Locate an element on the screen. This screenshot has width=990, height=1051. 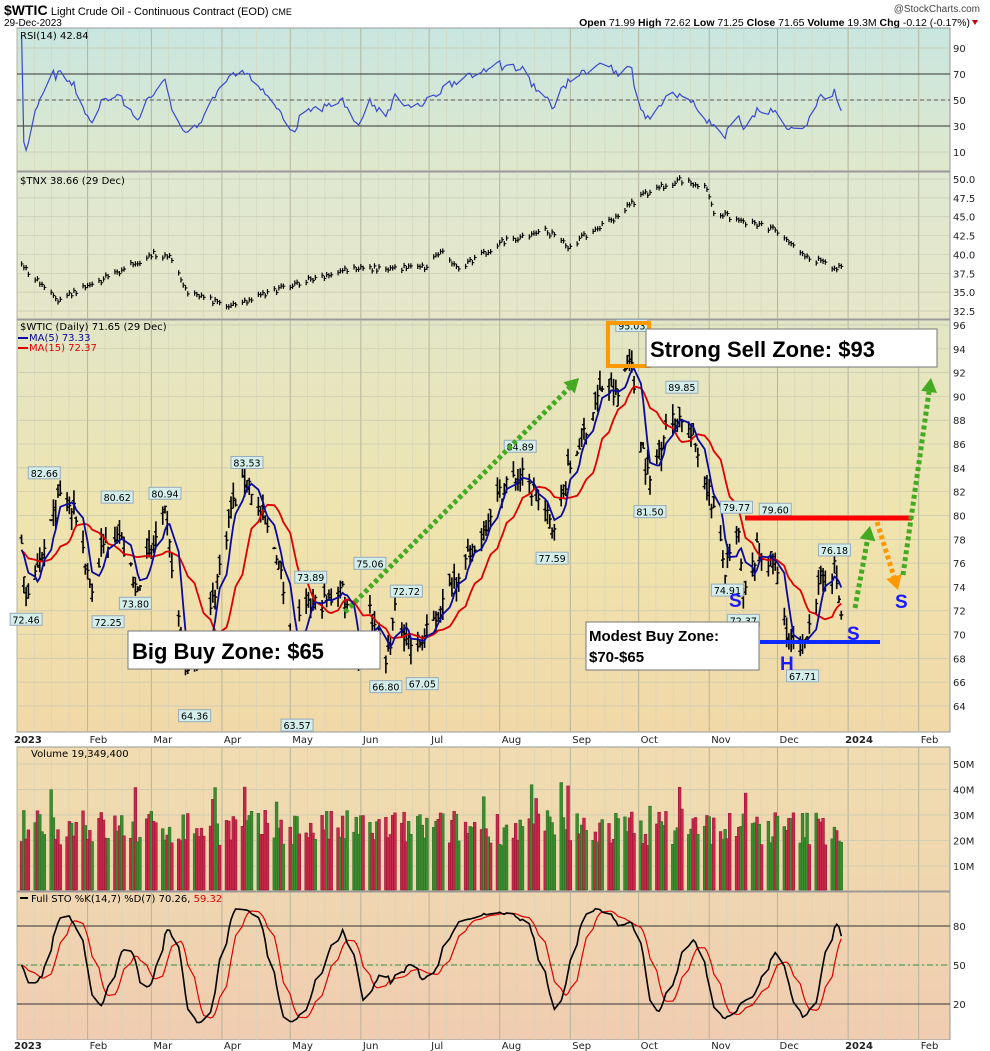
price-tick-label: 90 is located at coordinates (959, 397).